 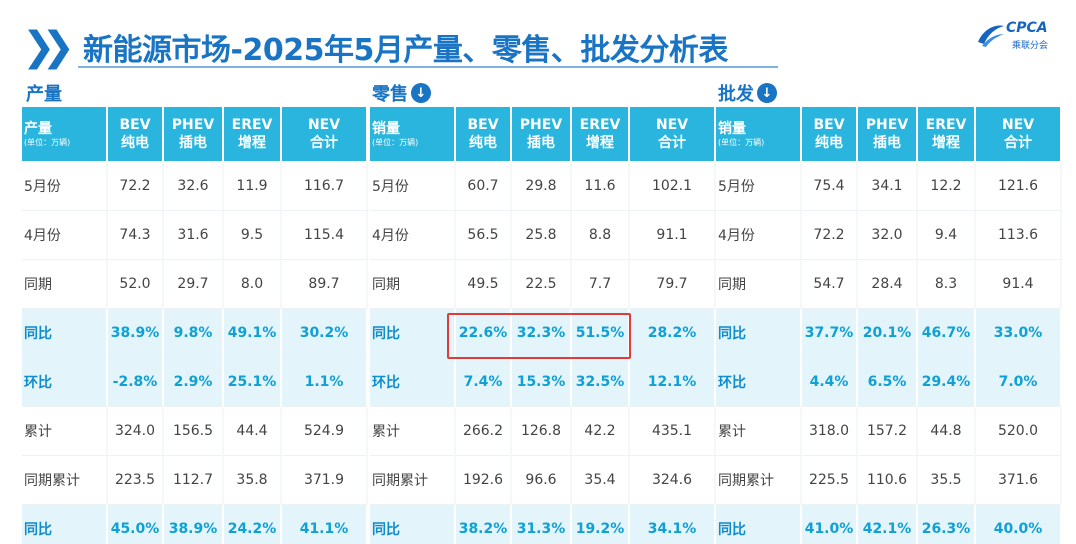 I want to click on table-cell: 24.2%, so click(x=253, y=524).